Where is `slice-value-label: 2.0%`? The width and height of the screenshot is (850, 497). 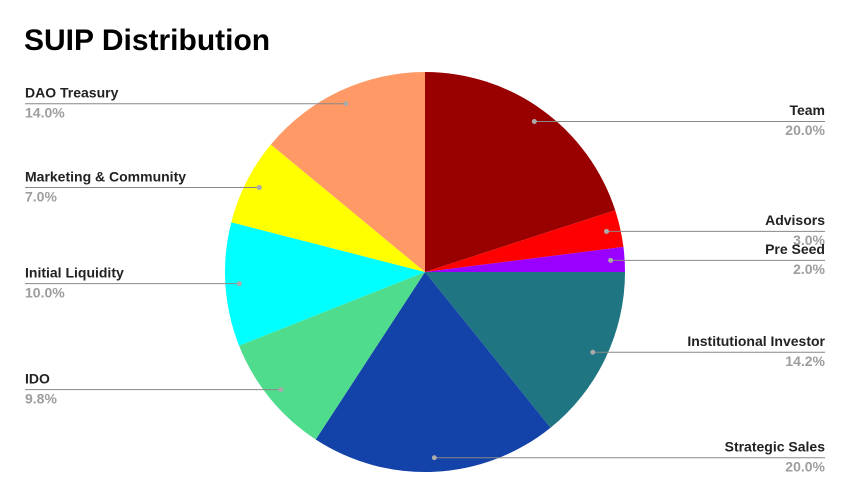 slice-value-label: 2.0% is located at coordinates (809, 269).